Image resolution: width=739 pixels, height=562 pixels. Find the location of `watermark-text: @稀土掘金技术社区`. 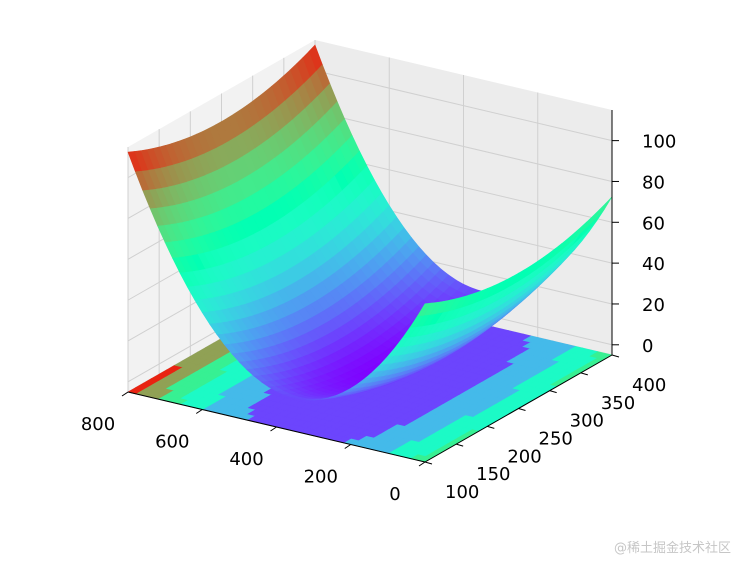

watermark-text: @稀土掘金技术社区 is located at coordinates (672, 548).